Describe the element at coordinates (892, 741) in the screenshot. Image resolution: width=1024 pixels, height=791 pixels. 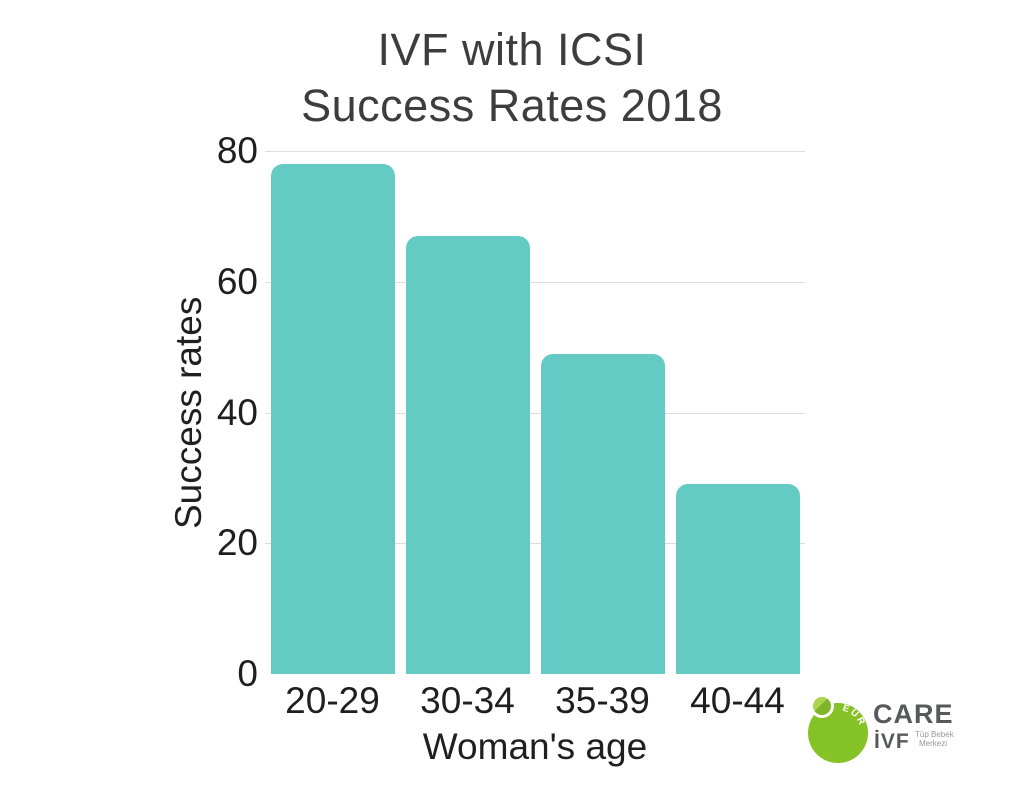
I see `logo-brand-sub-text: İVF` at that location.